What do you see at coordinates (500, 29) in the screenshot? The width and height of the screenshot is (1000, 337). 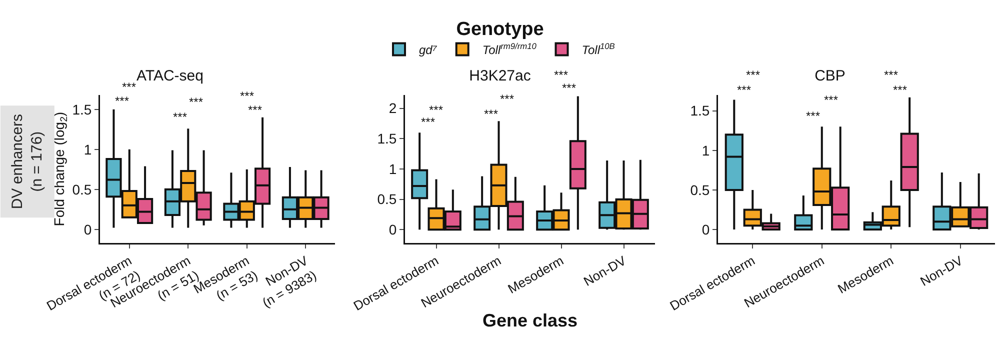 I see `legend-title: Genotype` at bounding box center [500, 29].